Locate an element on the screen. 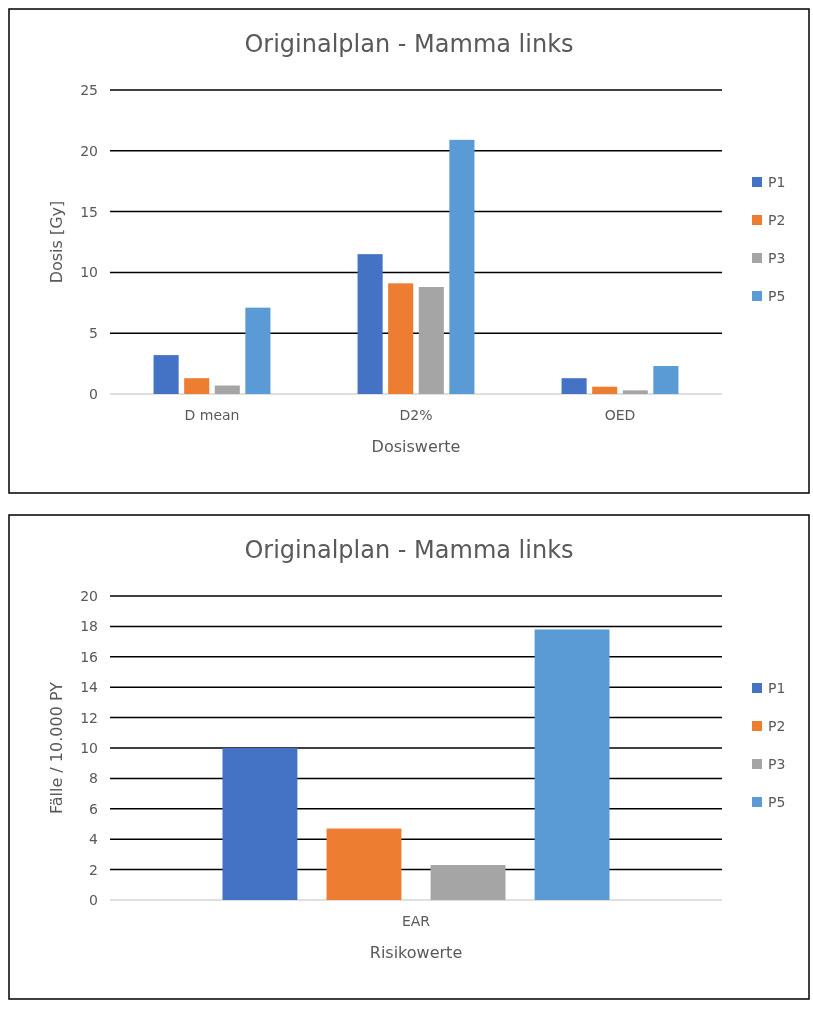  x-tick-label: D2% is located at coordinates (416, 415).